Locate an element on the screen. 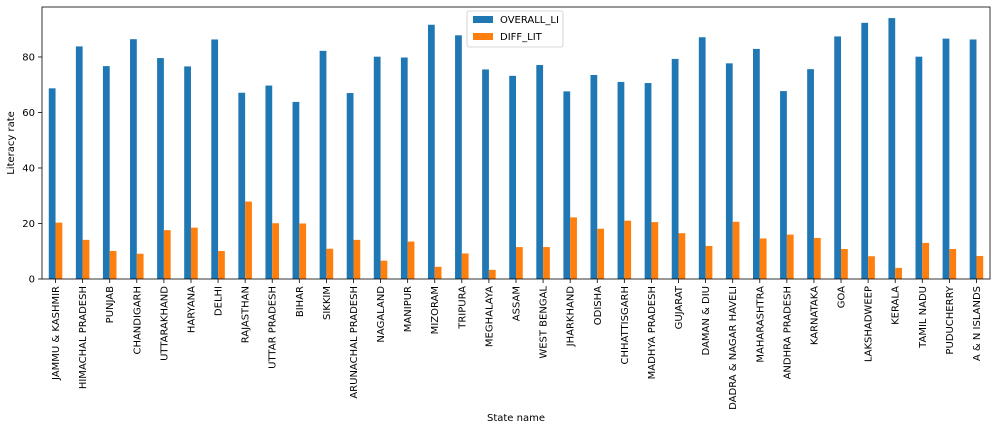  y-axis-ticks: 0 20 40 60 80 is located at coordinates (32, 169).